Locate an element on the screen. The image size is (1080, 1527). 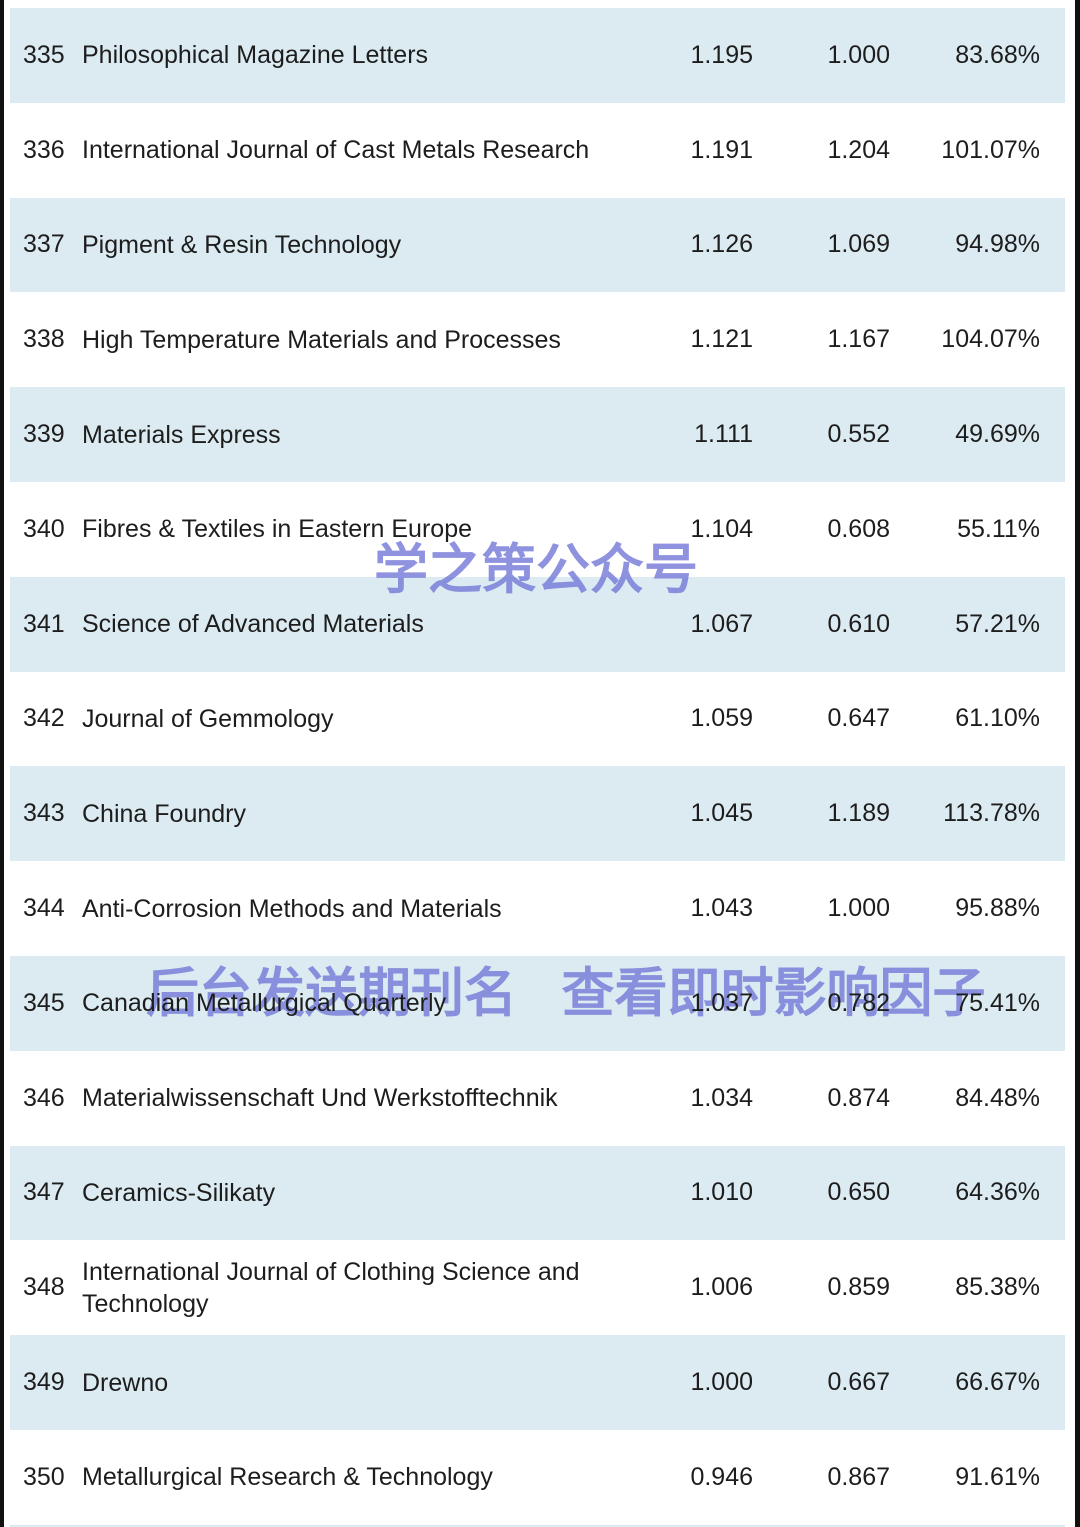
if-ratio-percent: 94.98% is located at coordinates (997, 244).